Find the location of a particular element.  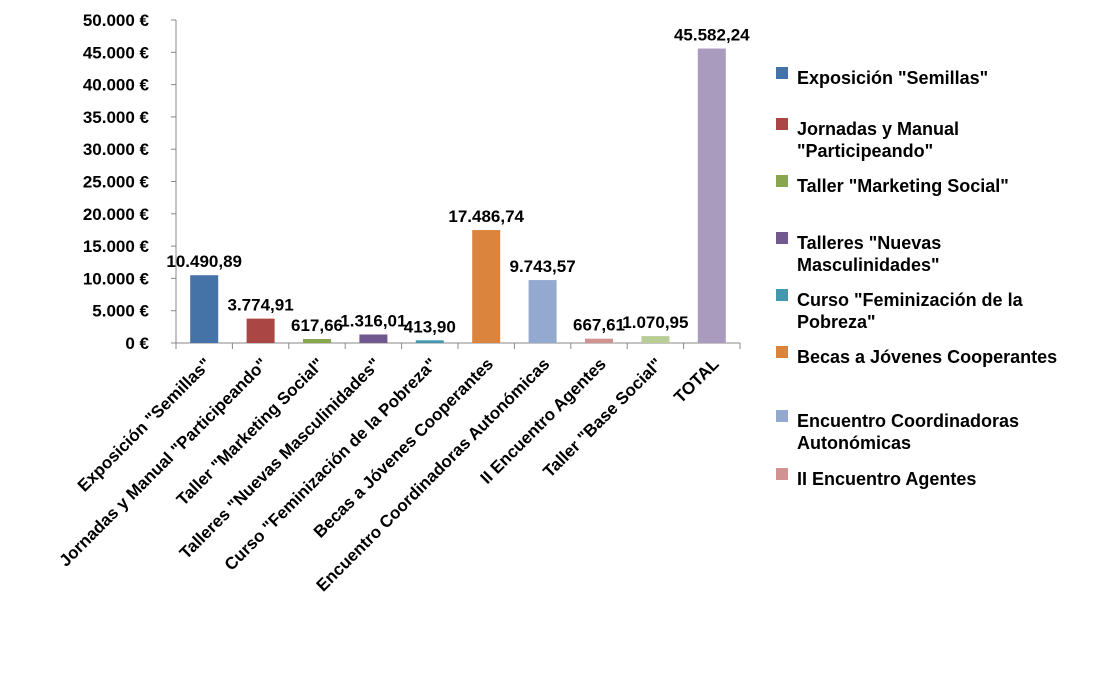

y-tick-label: 25.000 € is located at coordinates (116, 182).